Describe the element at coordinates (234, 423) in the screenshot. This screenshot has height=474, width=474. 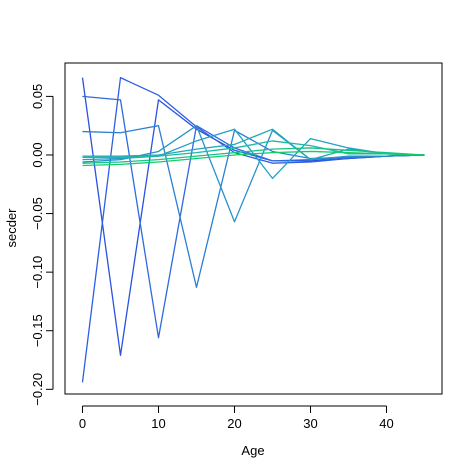
I see `x-tick-label: 20` at that location.